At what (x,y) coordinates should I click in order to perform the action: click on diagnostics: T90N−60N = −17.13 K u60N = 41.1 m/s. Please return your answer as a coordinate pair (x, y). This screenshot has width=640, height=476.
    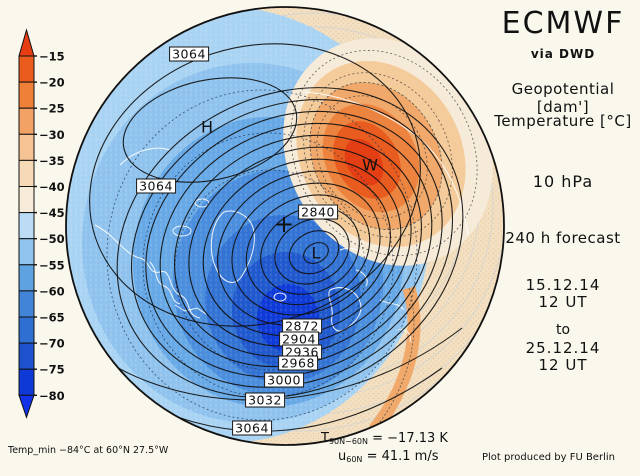
    Looking at the image, I should click on (384, 449).